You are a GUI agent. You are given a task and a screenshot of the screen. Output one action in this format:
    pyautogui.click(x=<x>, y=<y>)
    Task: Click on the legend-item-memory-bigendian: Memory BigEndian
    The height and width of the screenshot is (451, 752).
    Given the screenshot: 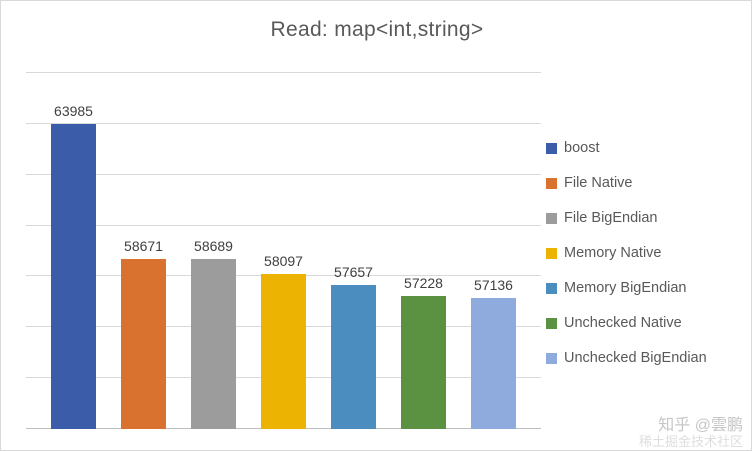 What is the action you would take?
    pyautogui.click(x=626, y=288)
    